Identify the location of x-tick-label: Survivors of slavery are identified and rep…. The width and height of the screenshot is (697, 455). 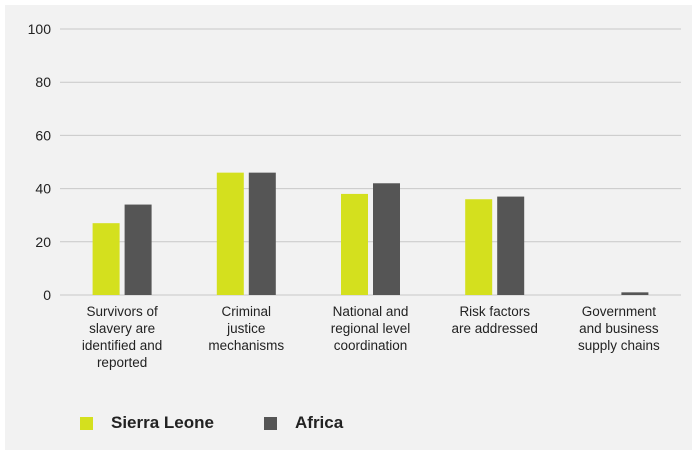
(122, 337).